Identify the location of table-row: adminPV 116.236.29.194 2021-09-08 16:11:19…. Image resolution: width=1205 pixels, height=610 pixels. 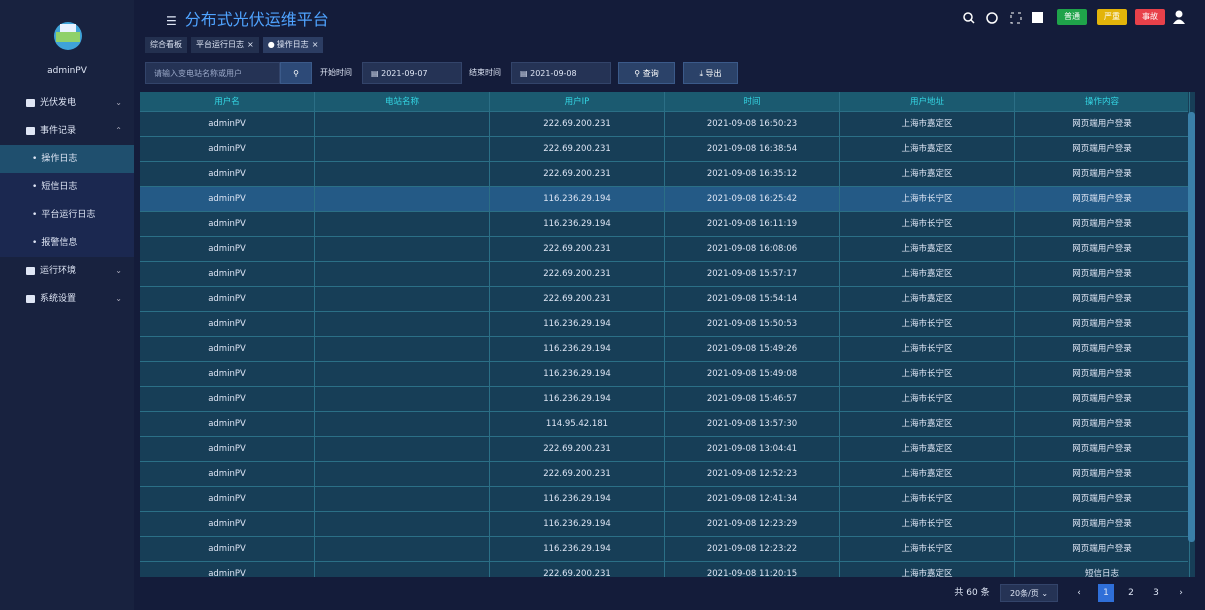
(665, 224).